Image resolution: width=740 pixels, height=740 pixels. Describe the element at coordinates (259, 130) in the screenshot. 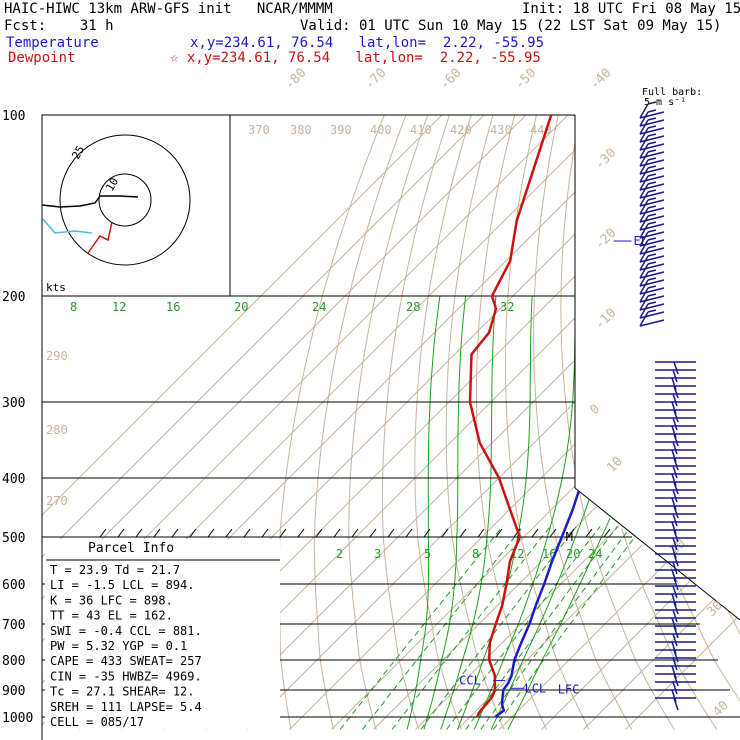

I see `theta-label: 370` at that location.